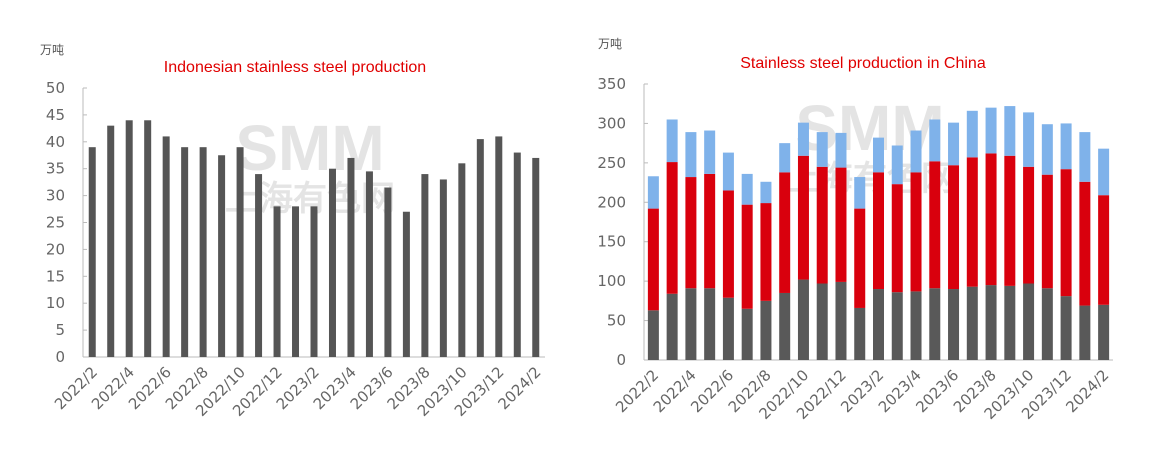 The height and width of the screenshot is (461, 1175). I want to click on y-tick-label: 25, so click(55, 223).